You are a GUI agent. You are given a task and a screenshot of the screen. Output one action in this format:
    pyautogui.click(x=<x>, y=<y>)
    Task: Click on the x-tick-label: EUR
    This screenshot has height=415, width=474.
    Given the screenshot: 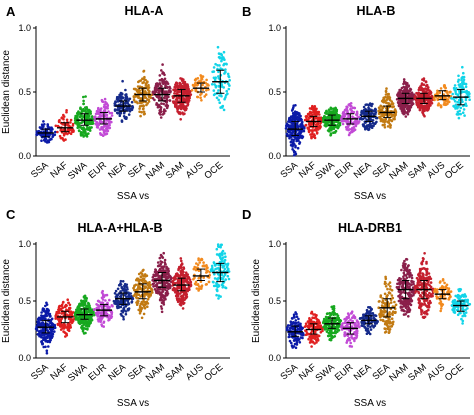 What is the action you would take?
    pyautogui.click(x=97, y=372)
    